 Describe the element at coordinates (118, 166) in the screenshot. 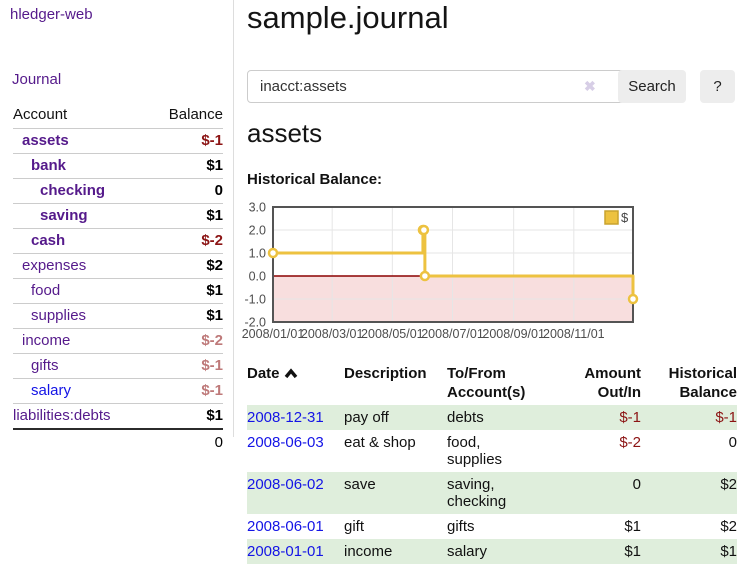

I see `sidebar-account-row: bank $1` at that location.